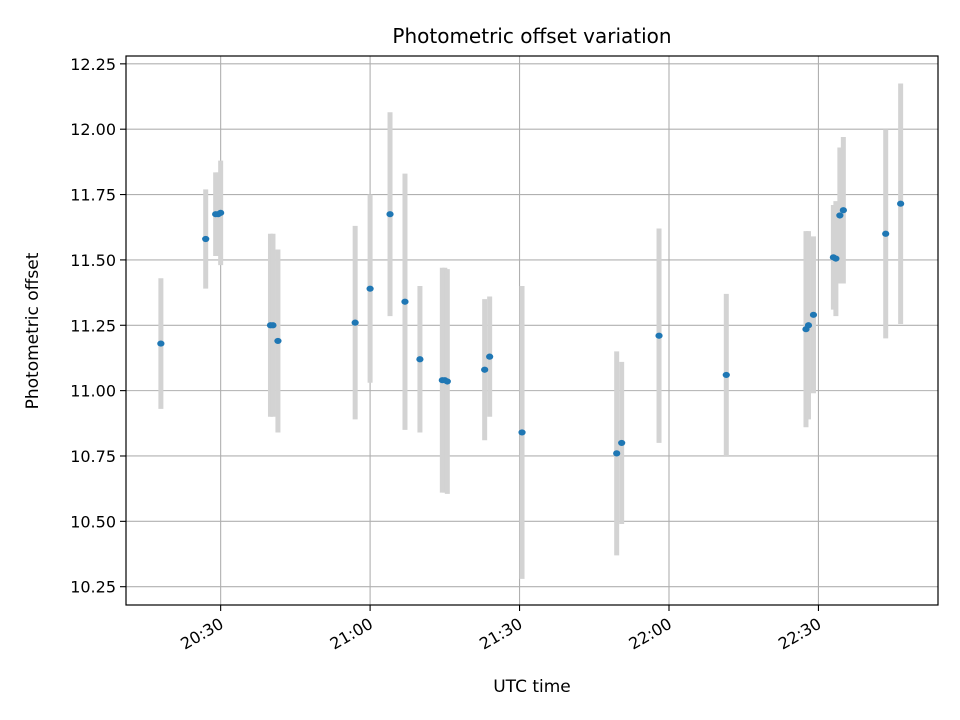 The image size is (960, 720). I want to click on y-tick-label: 10.25, so click(93, 587).